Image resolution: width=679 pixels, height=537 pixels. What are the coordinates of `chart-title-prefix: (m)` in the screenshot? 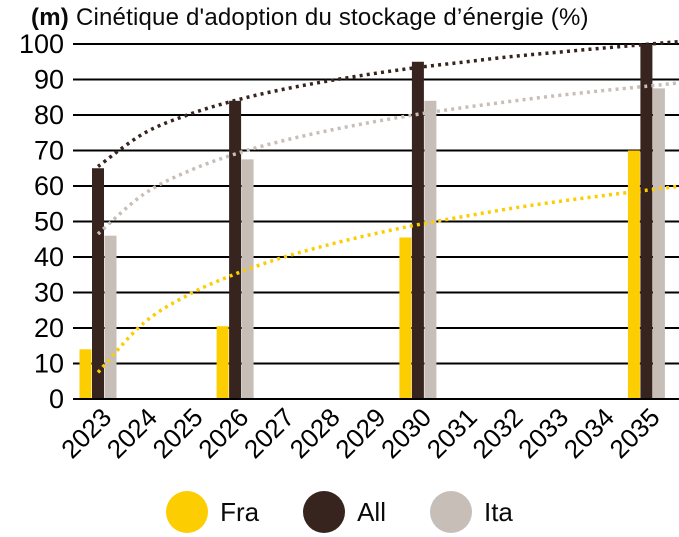 It's located at (50, 17).